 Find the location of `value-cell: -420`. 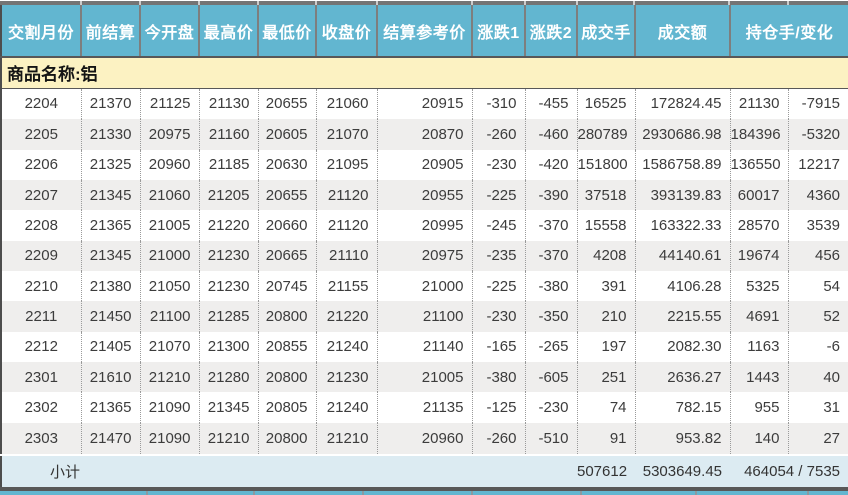

value-cell: -420 is located at coordinates (551, 164).